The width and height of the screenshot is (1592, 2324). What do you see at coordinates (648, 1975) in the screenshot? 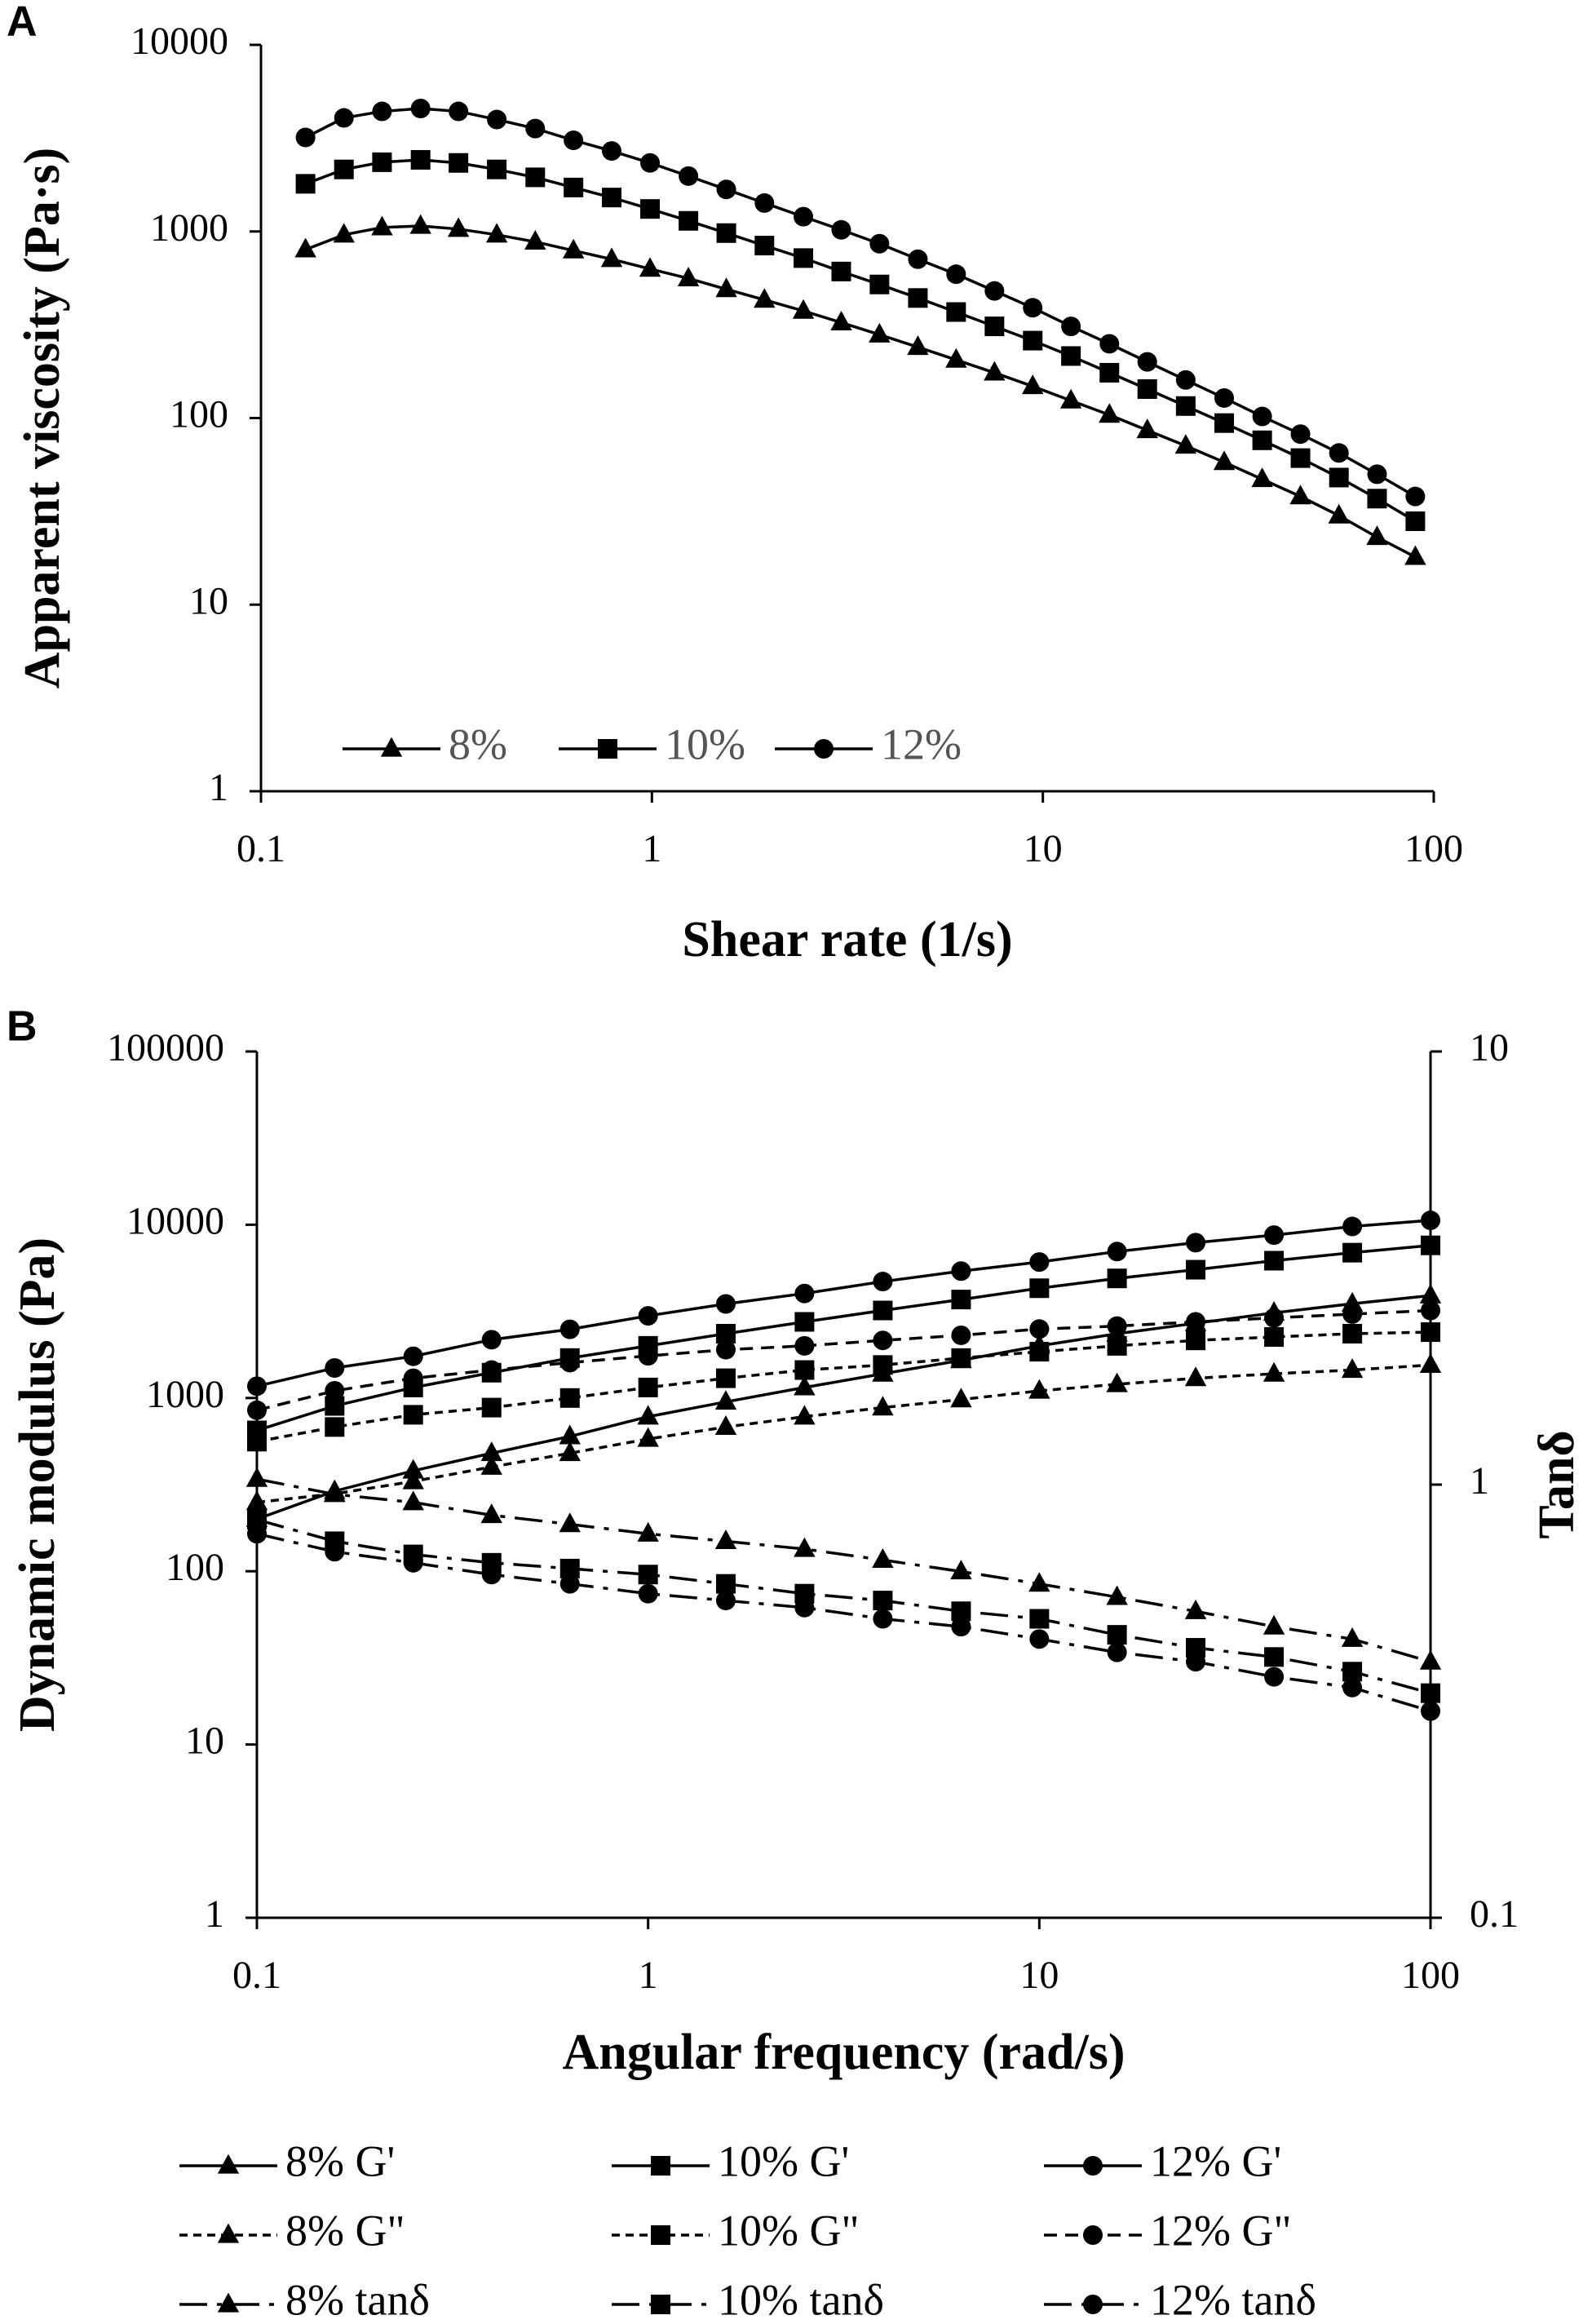
I see `x-tick-label: 1` at bounding box center [648, 1975].